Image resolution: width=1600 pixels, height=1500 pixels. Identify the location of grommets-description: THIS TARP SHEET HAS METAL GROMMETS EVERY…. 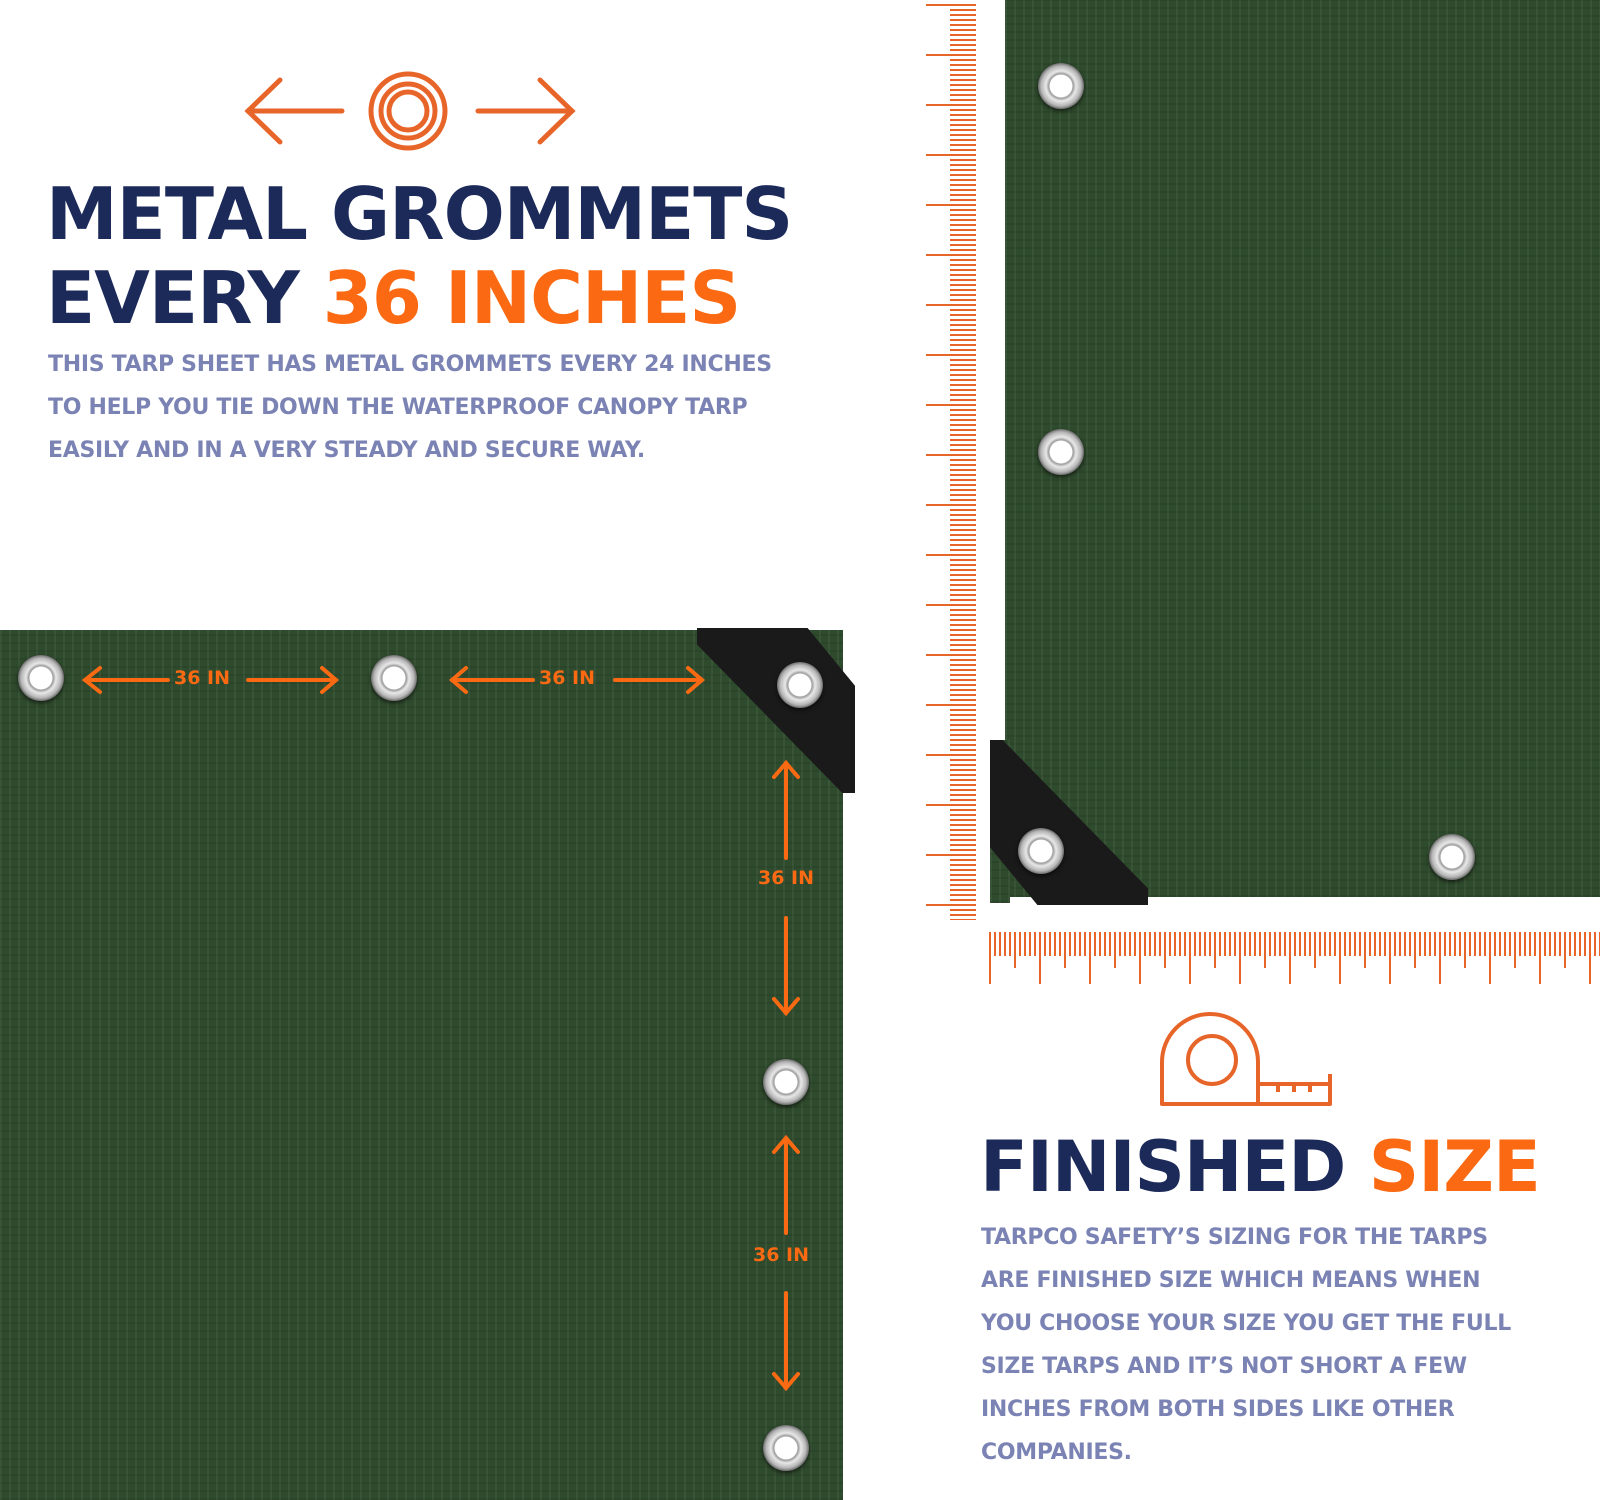
(410, 407).